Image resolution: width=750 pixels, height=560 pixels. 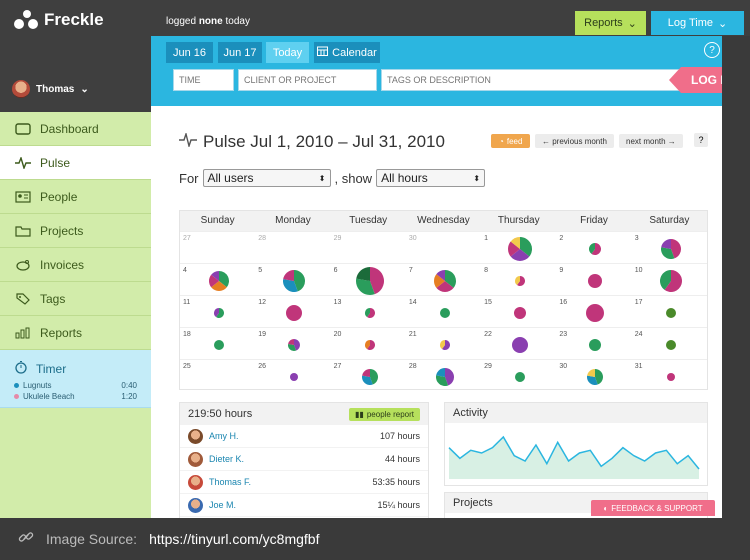 I want to click on calendar-day: 17, so click(x=669, y=311).